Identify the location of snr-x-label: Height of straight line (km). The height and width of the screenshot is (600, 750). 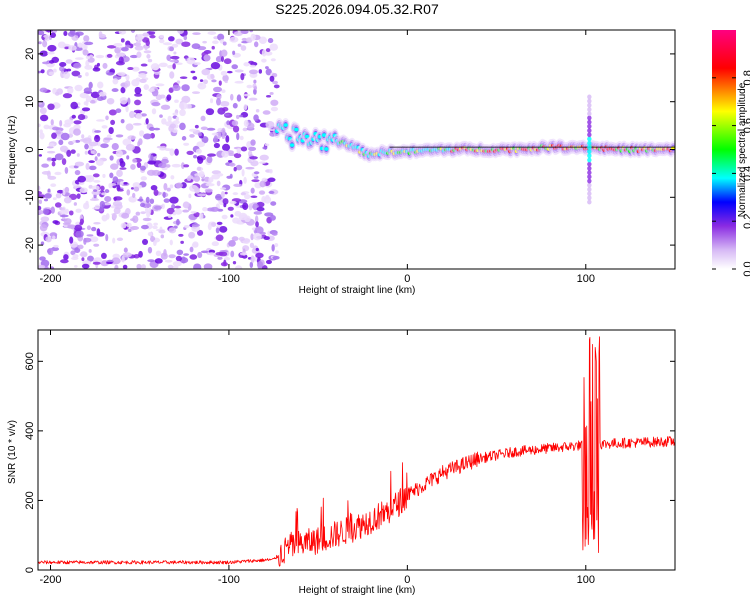
(357, 590).